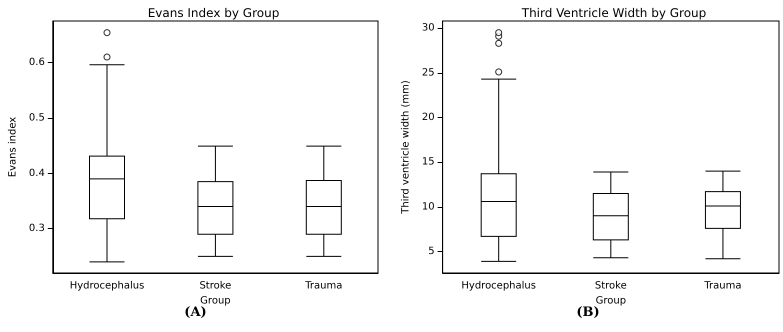 This screenshot has width=783, height=332. Describe the element at coordinates (36, 228) in the screenshot. I see `y-tick-label: 0.3` at that location.